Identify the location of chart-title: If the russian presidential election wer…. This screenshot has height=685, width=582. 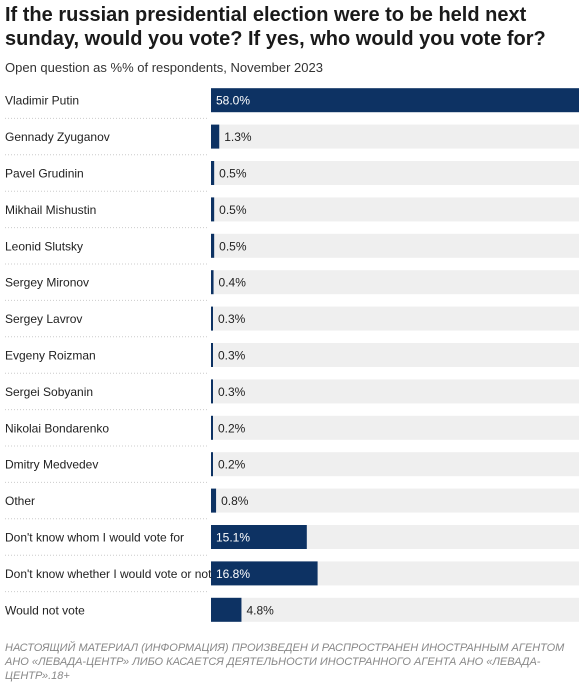
(275, 27).